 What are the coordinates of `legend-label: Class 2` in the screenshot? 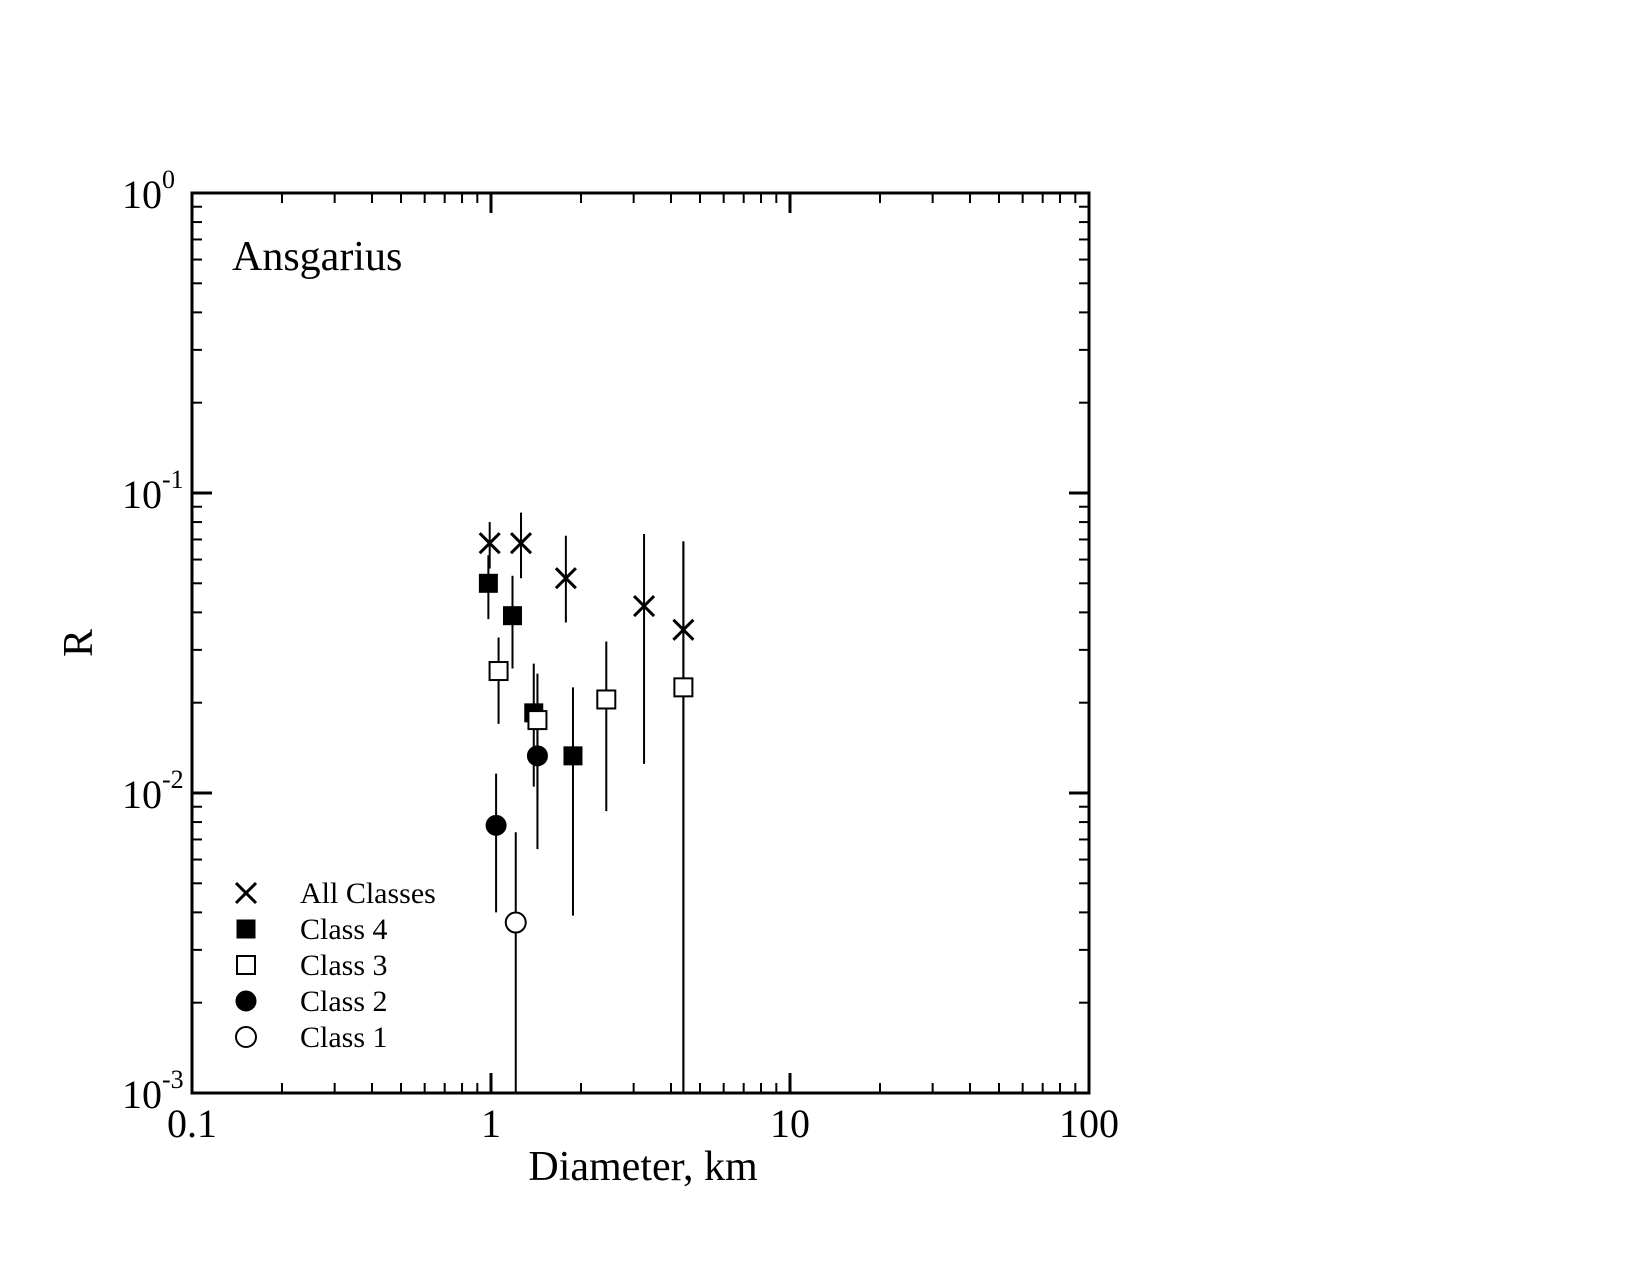 It's located at (344, 1001).